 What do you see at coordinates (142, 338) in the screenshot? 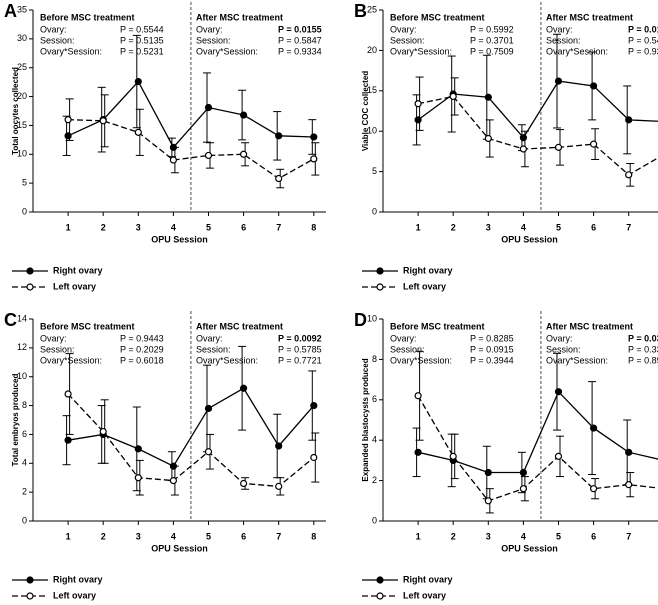
I see `annotation-p-value: P = 0.9443` at bounding box center [142, 338].